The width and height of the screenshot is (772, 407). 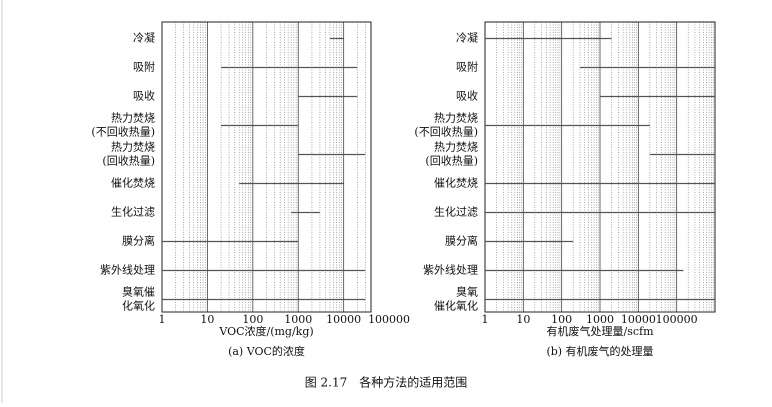 I want to click on category-label: 化氧化, so click(x=138, y=306).